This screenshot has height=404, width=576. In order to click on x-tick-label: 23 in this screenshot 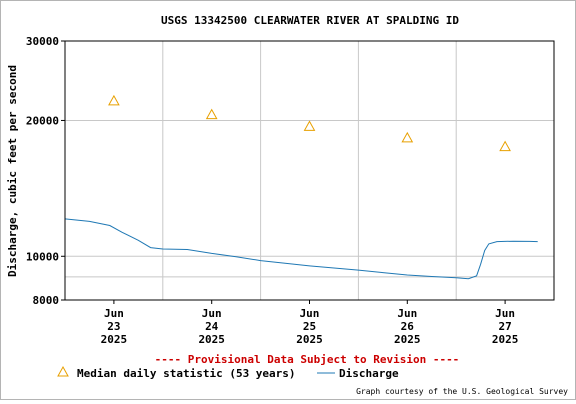, I will do `click(113, 326)`.